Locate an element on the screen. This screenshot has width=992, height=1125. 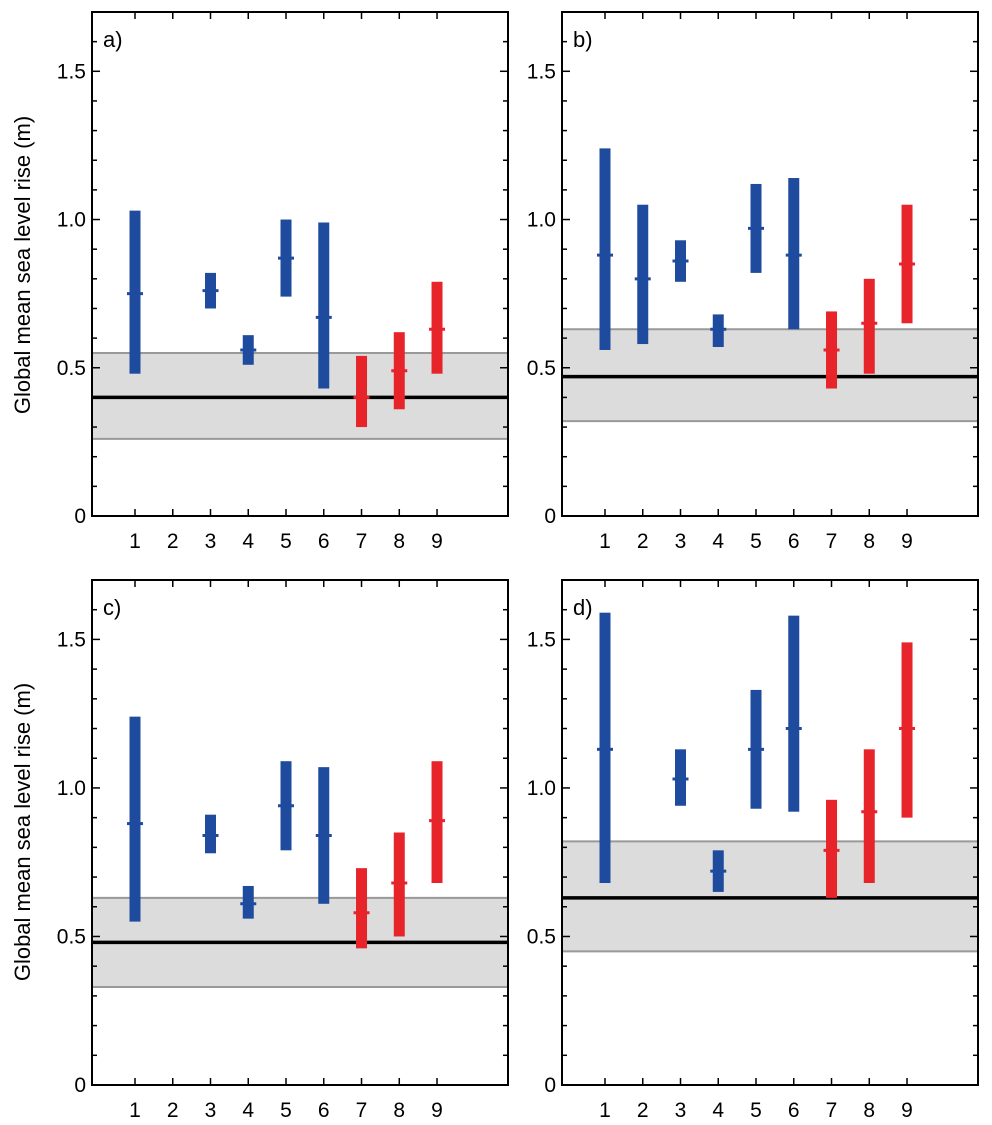
y-axis-label-top: Global mean sea level rise (m) is located at coordinates (22, 265).